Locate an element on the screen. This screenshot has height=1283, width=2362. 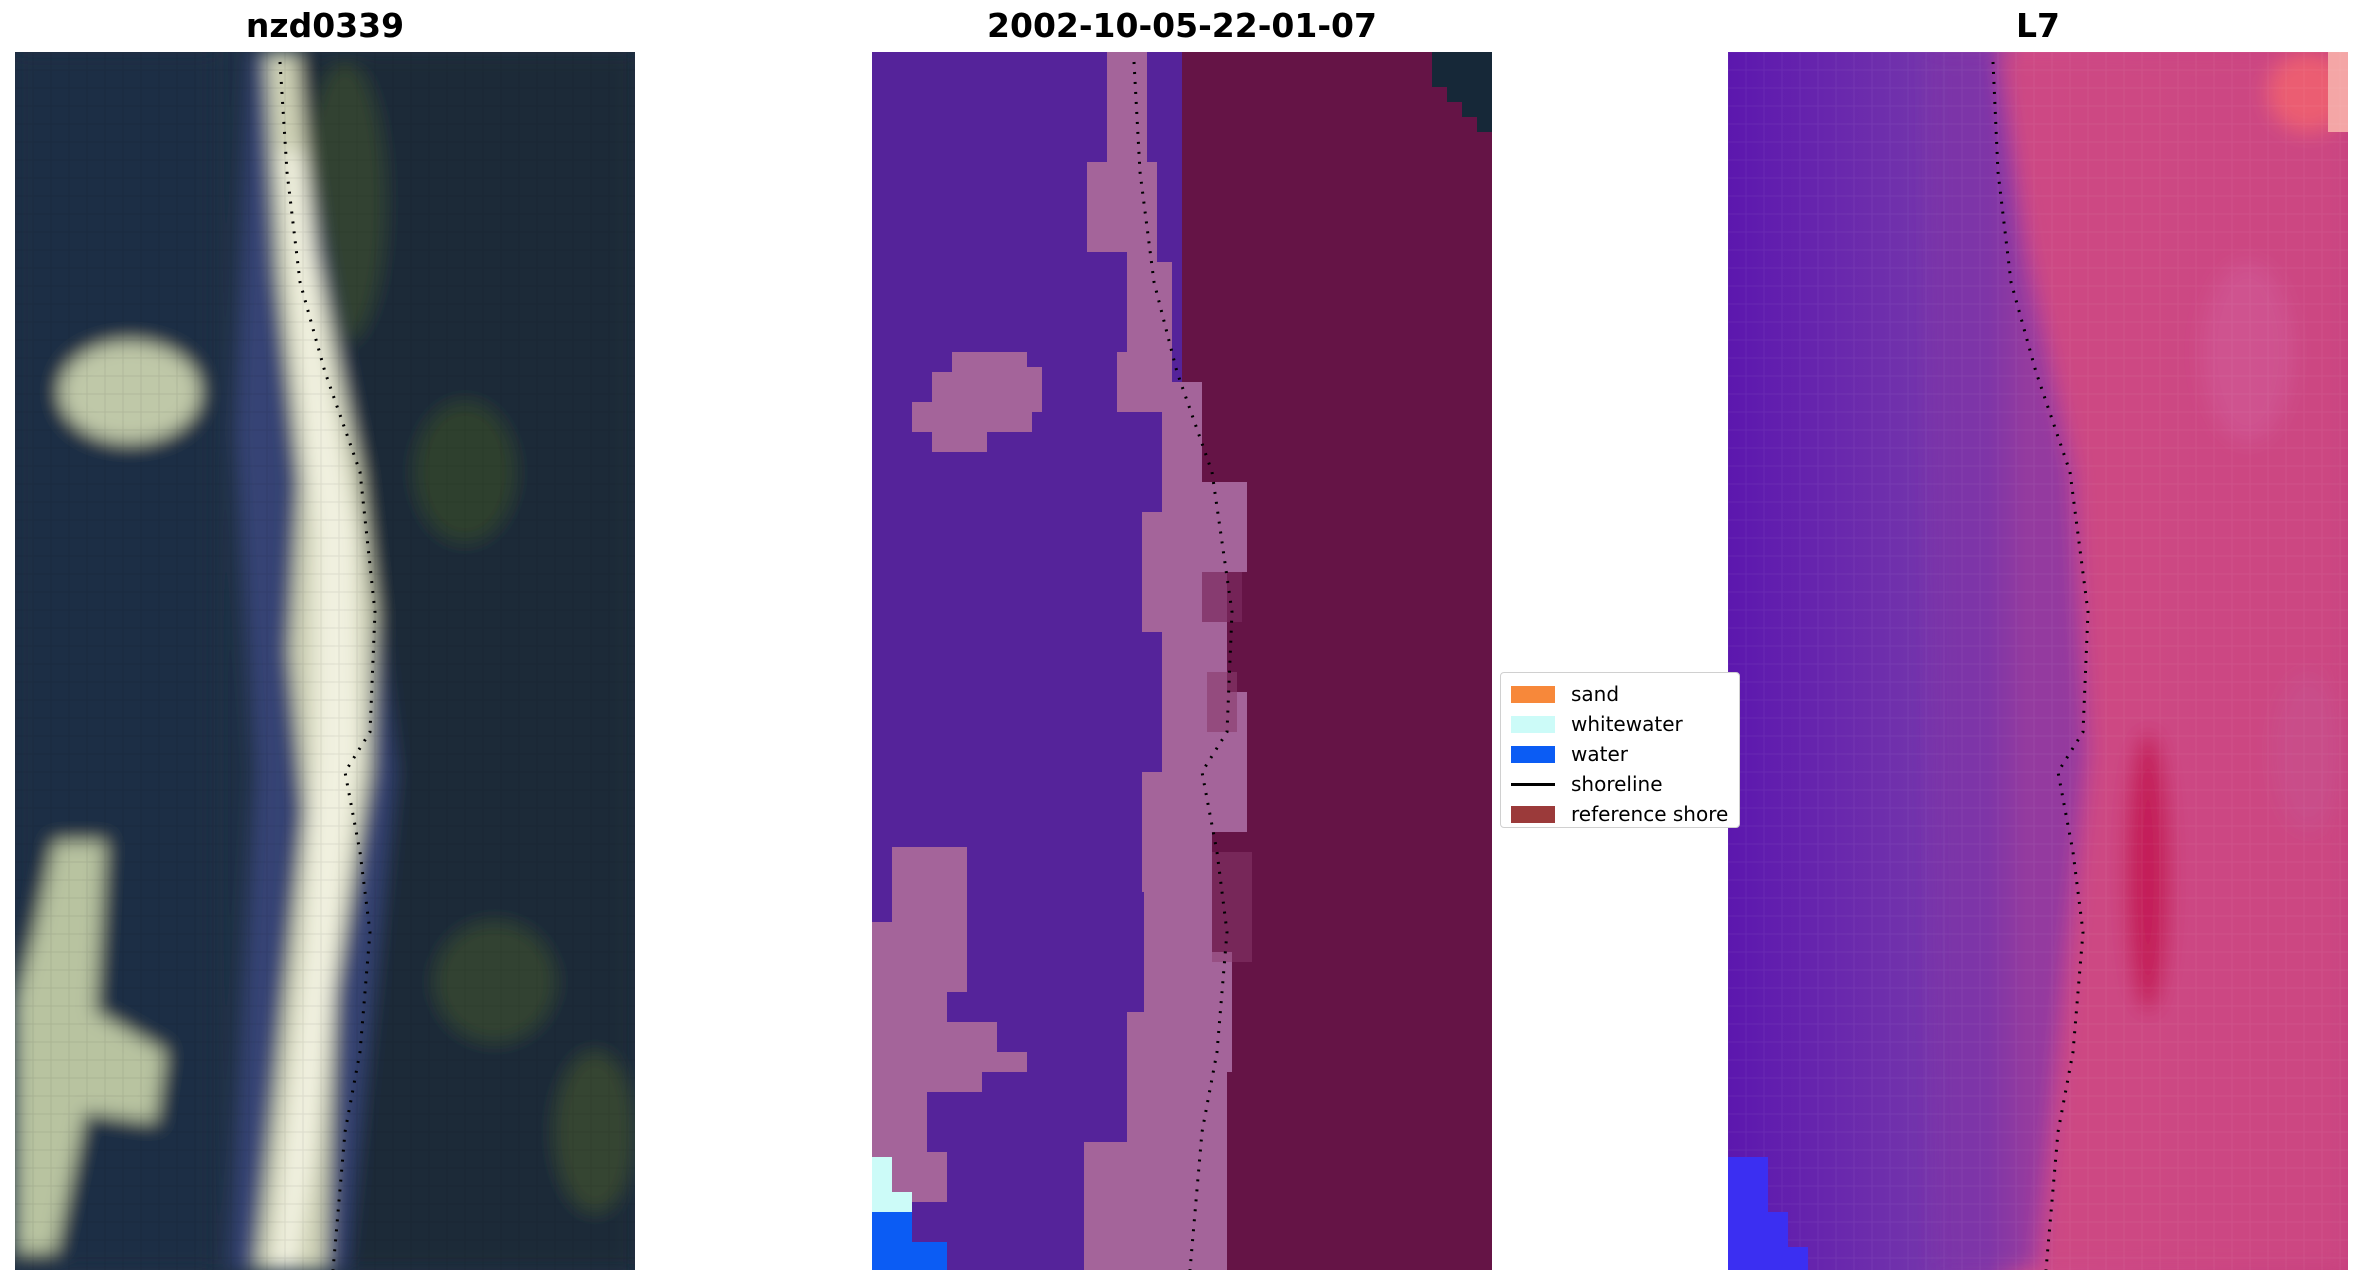
reference-shore-swatch is located at coordinates (1533, 814).